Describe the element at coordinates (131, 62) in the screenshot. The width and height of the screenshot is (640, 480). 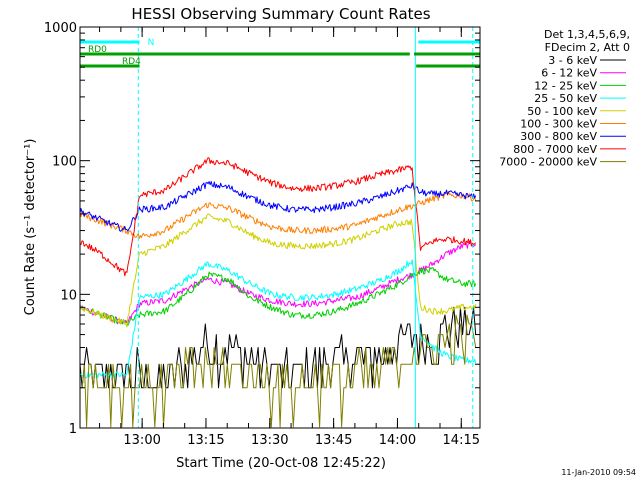
I see `flag-label-2: RD4` at that location.